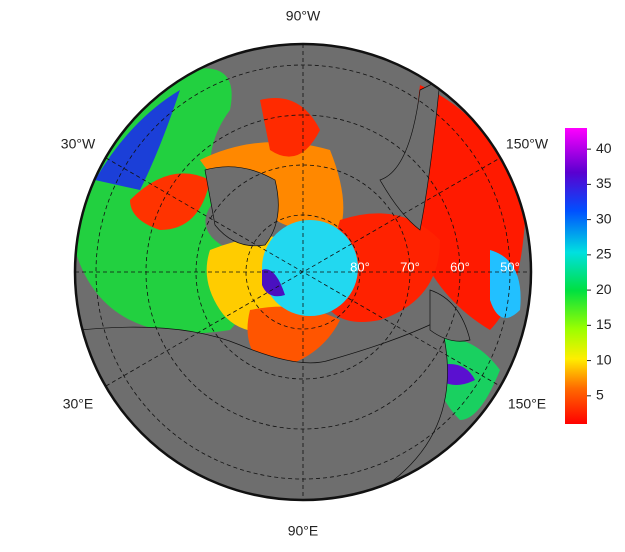 The height and width of the screenshot is (552, 625). What do you see at coordinates (303, 16) in the screenshot?
I see `longitude-label: 90°W` at bounding box center [303, 16].